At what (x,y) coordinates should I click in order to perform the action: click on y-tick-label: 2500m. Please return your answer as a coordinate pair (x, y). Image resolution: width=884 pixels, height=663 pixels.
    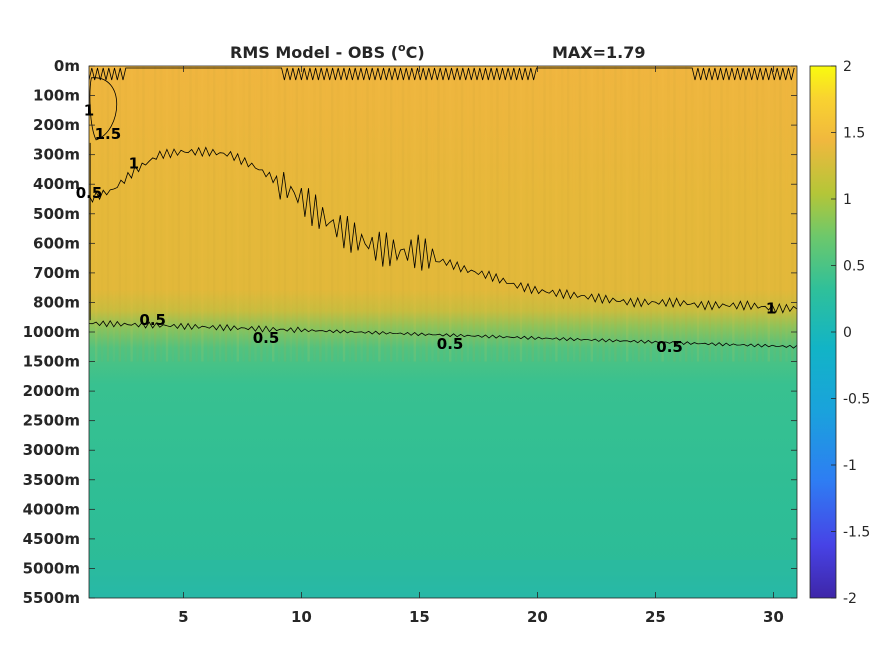
    Looking at the image, I should click on (51, 421).